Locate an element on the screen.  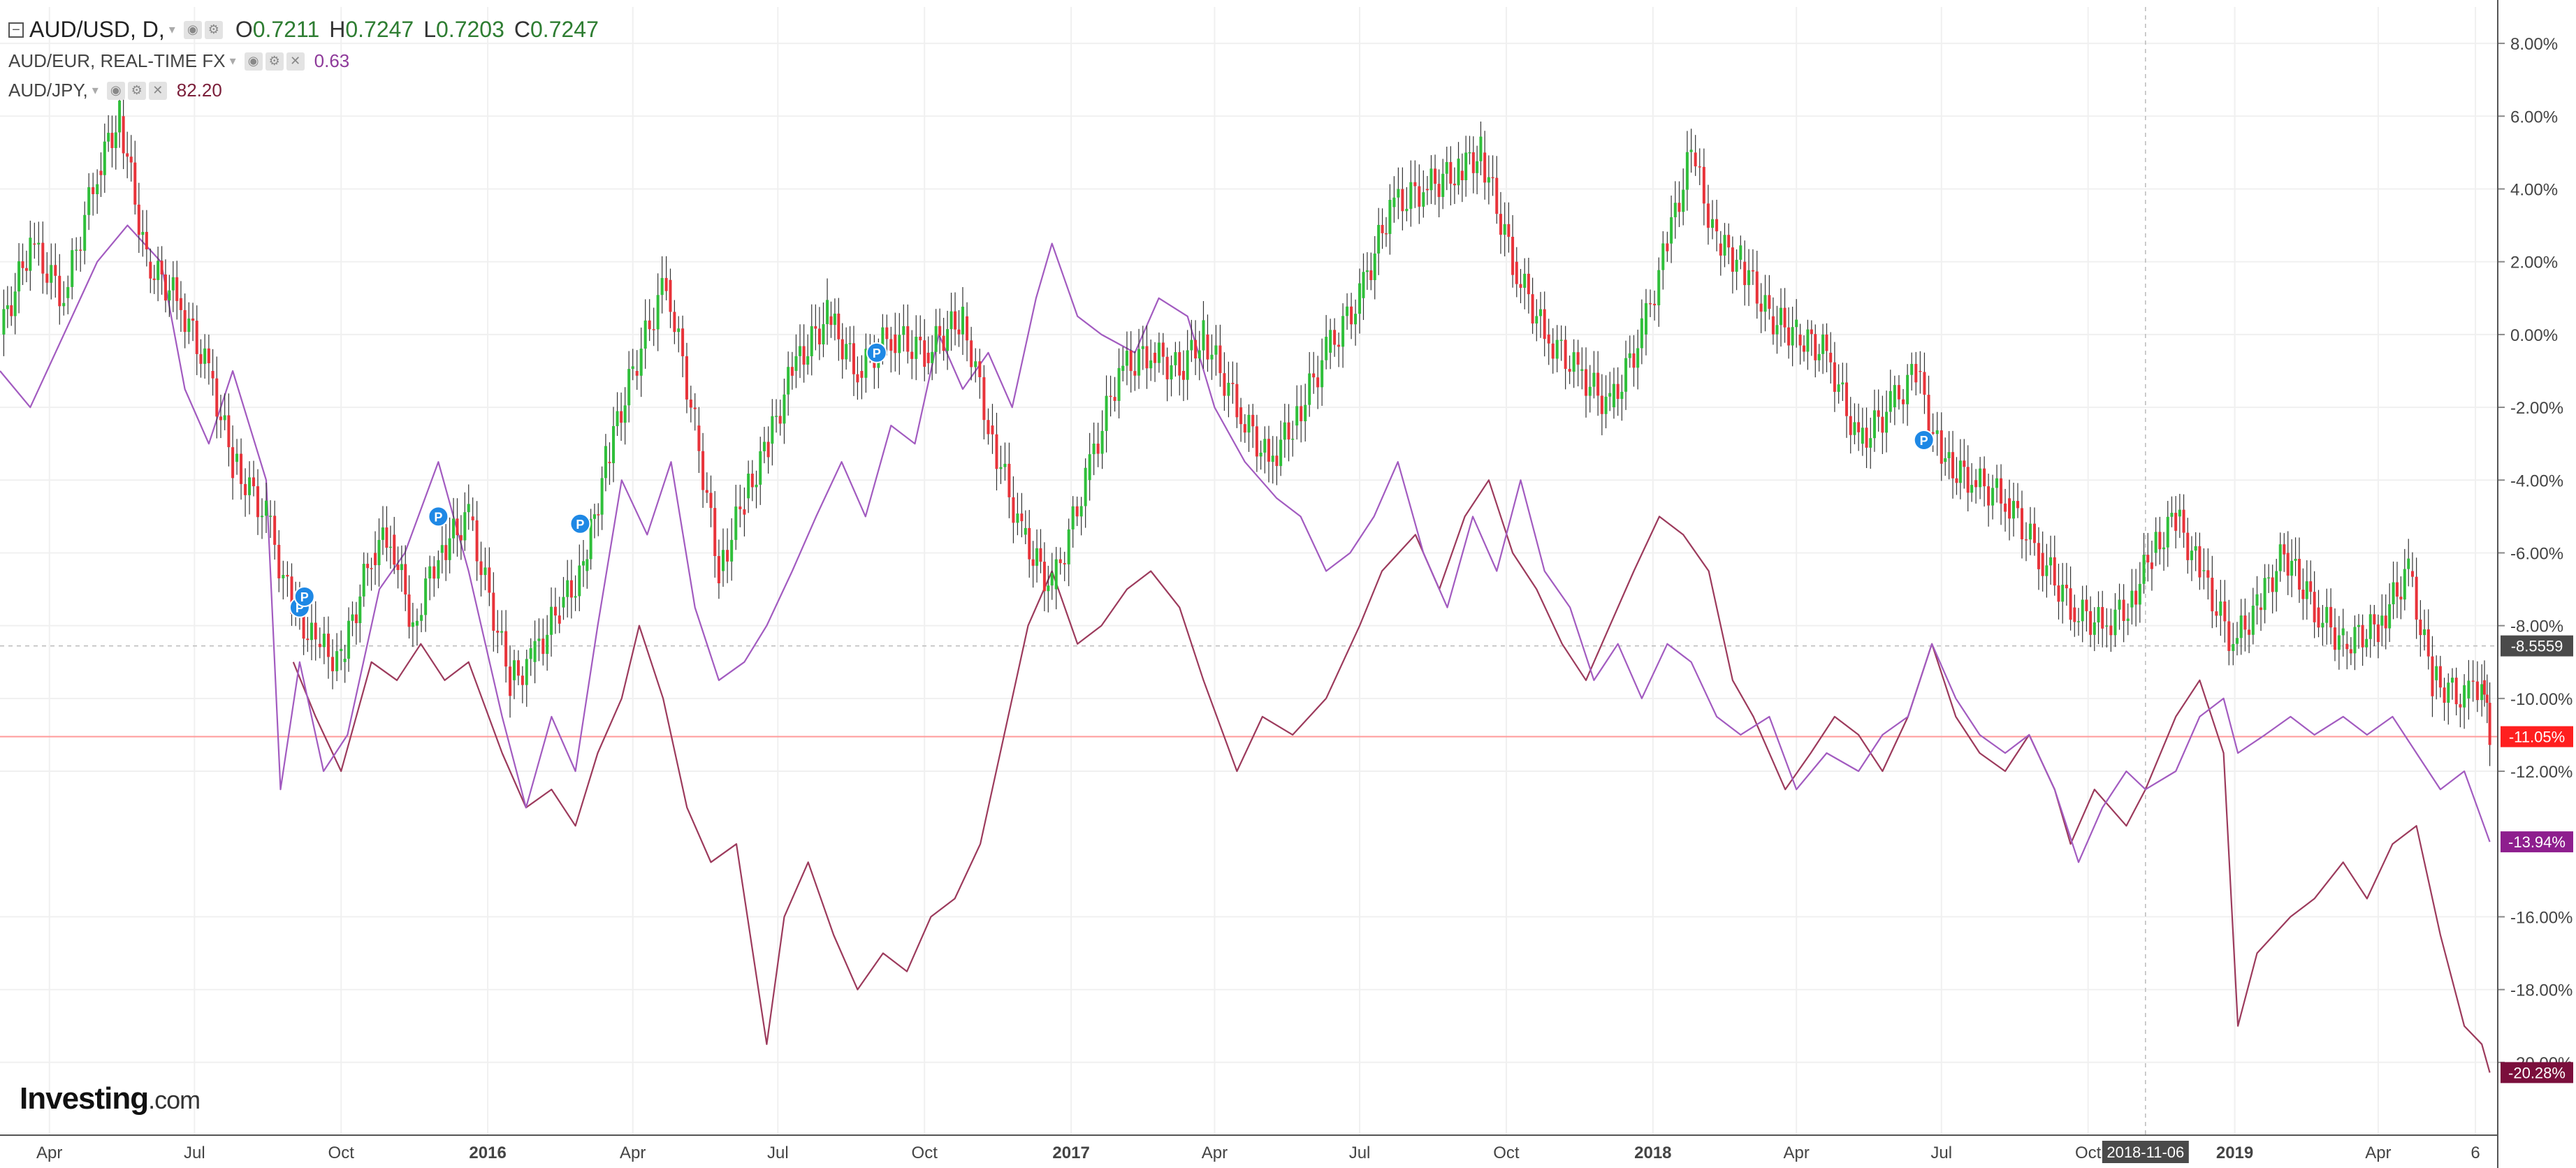
x-tick-label: Oct is located at coordinates (1506, 1153).